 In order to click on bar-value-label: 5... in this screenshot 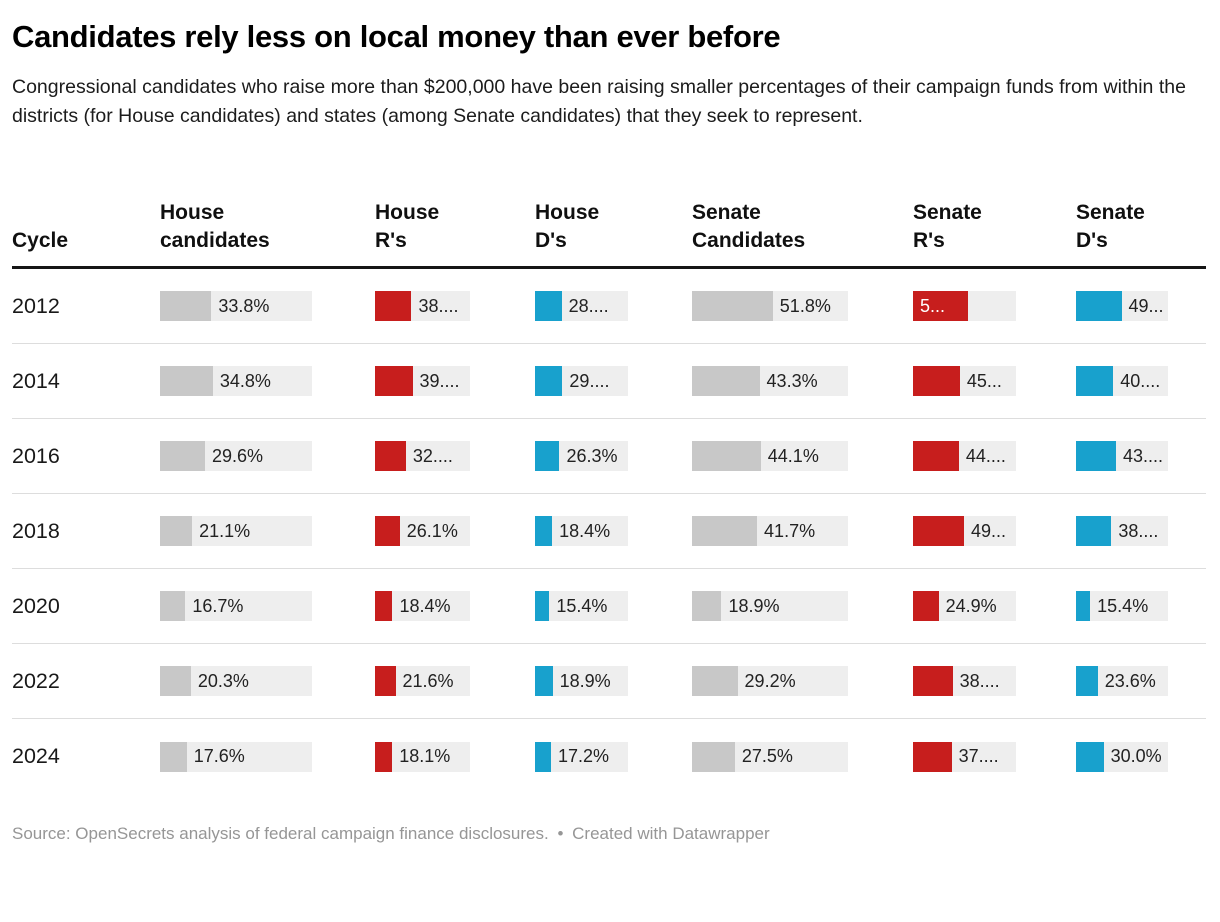, I will do `click(933, 305)`.